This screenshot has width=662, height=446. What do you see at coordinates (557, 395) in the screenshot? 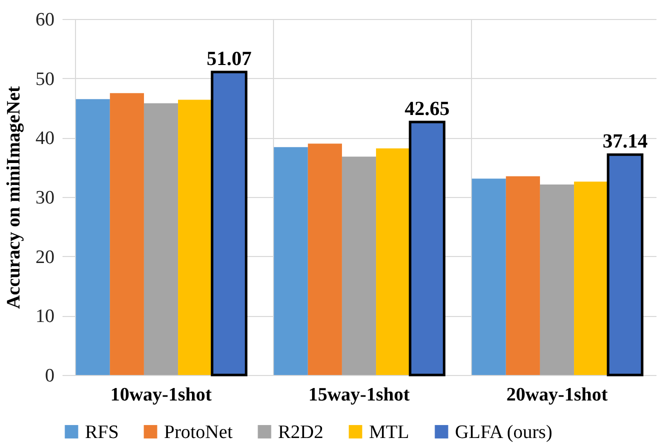
I see `x-tick-label: 20way-1shot` at bounding box center [557, 395].